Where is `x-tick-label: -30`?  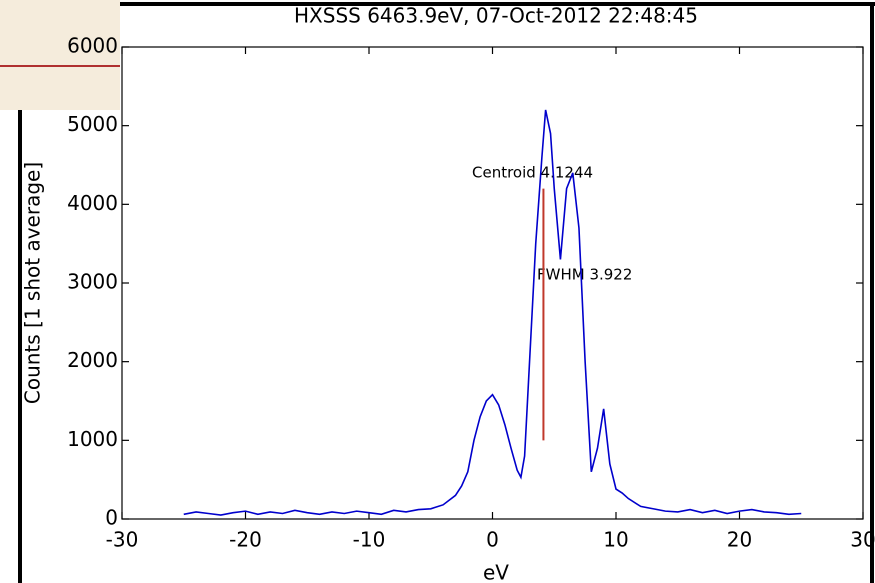
x-tick-label: -30 is located at coordinates (122, 540).